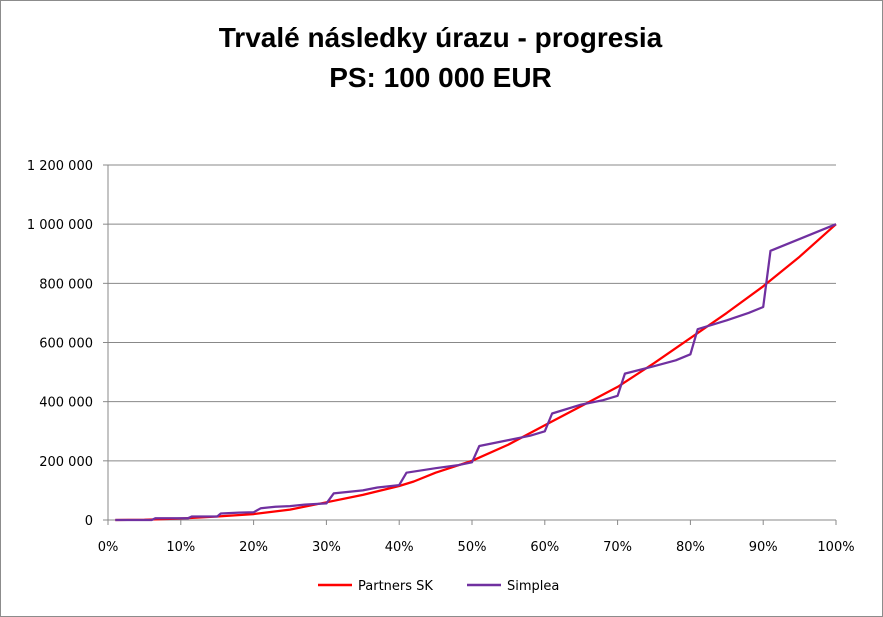 The image size is (883, 617). What do you see at coordinates (66, 344) in the screenshot?
I see `y-tick-label-3: 600 000` at bounding box center [66, 344].